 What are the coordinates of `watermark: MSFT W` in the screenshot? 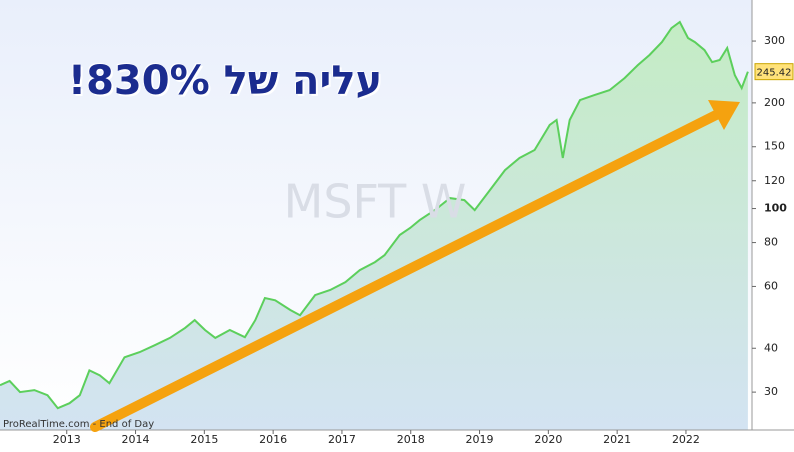 It's located at (375, 202).